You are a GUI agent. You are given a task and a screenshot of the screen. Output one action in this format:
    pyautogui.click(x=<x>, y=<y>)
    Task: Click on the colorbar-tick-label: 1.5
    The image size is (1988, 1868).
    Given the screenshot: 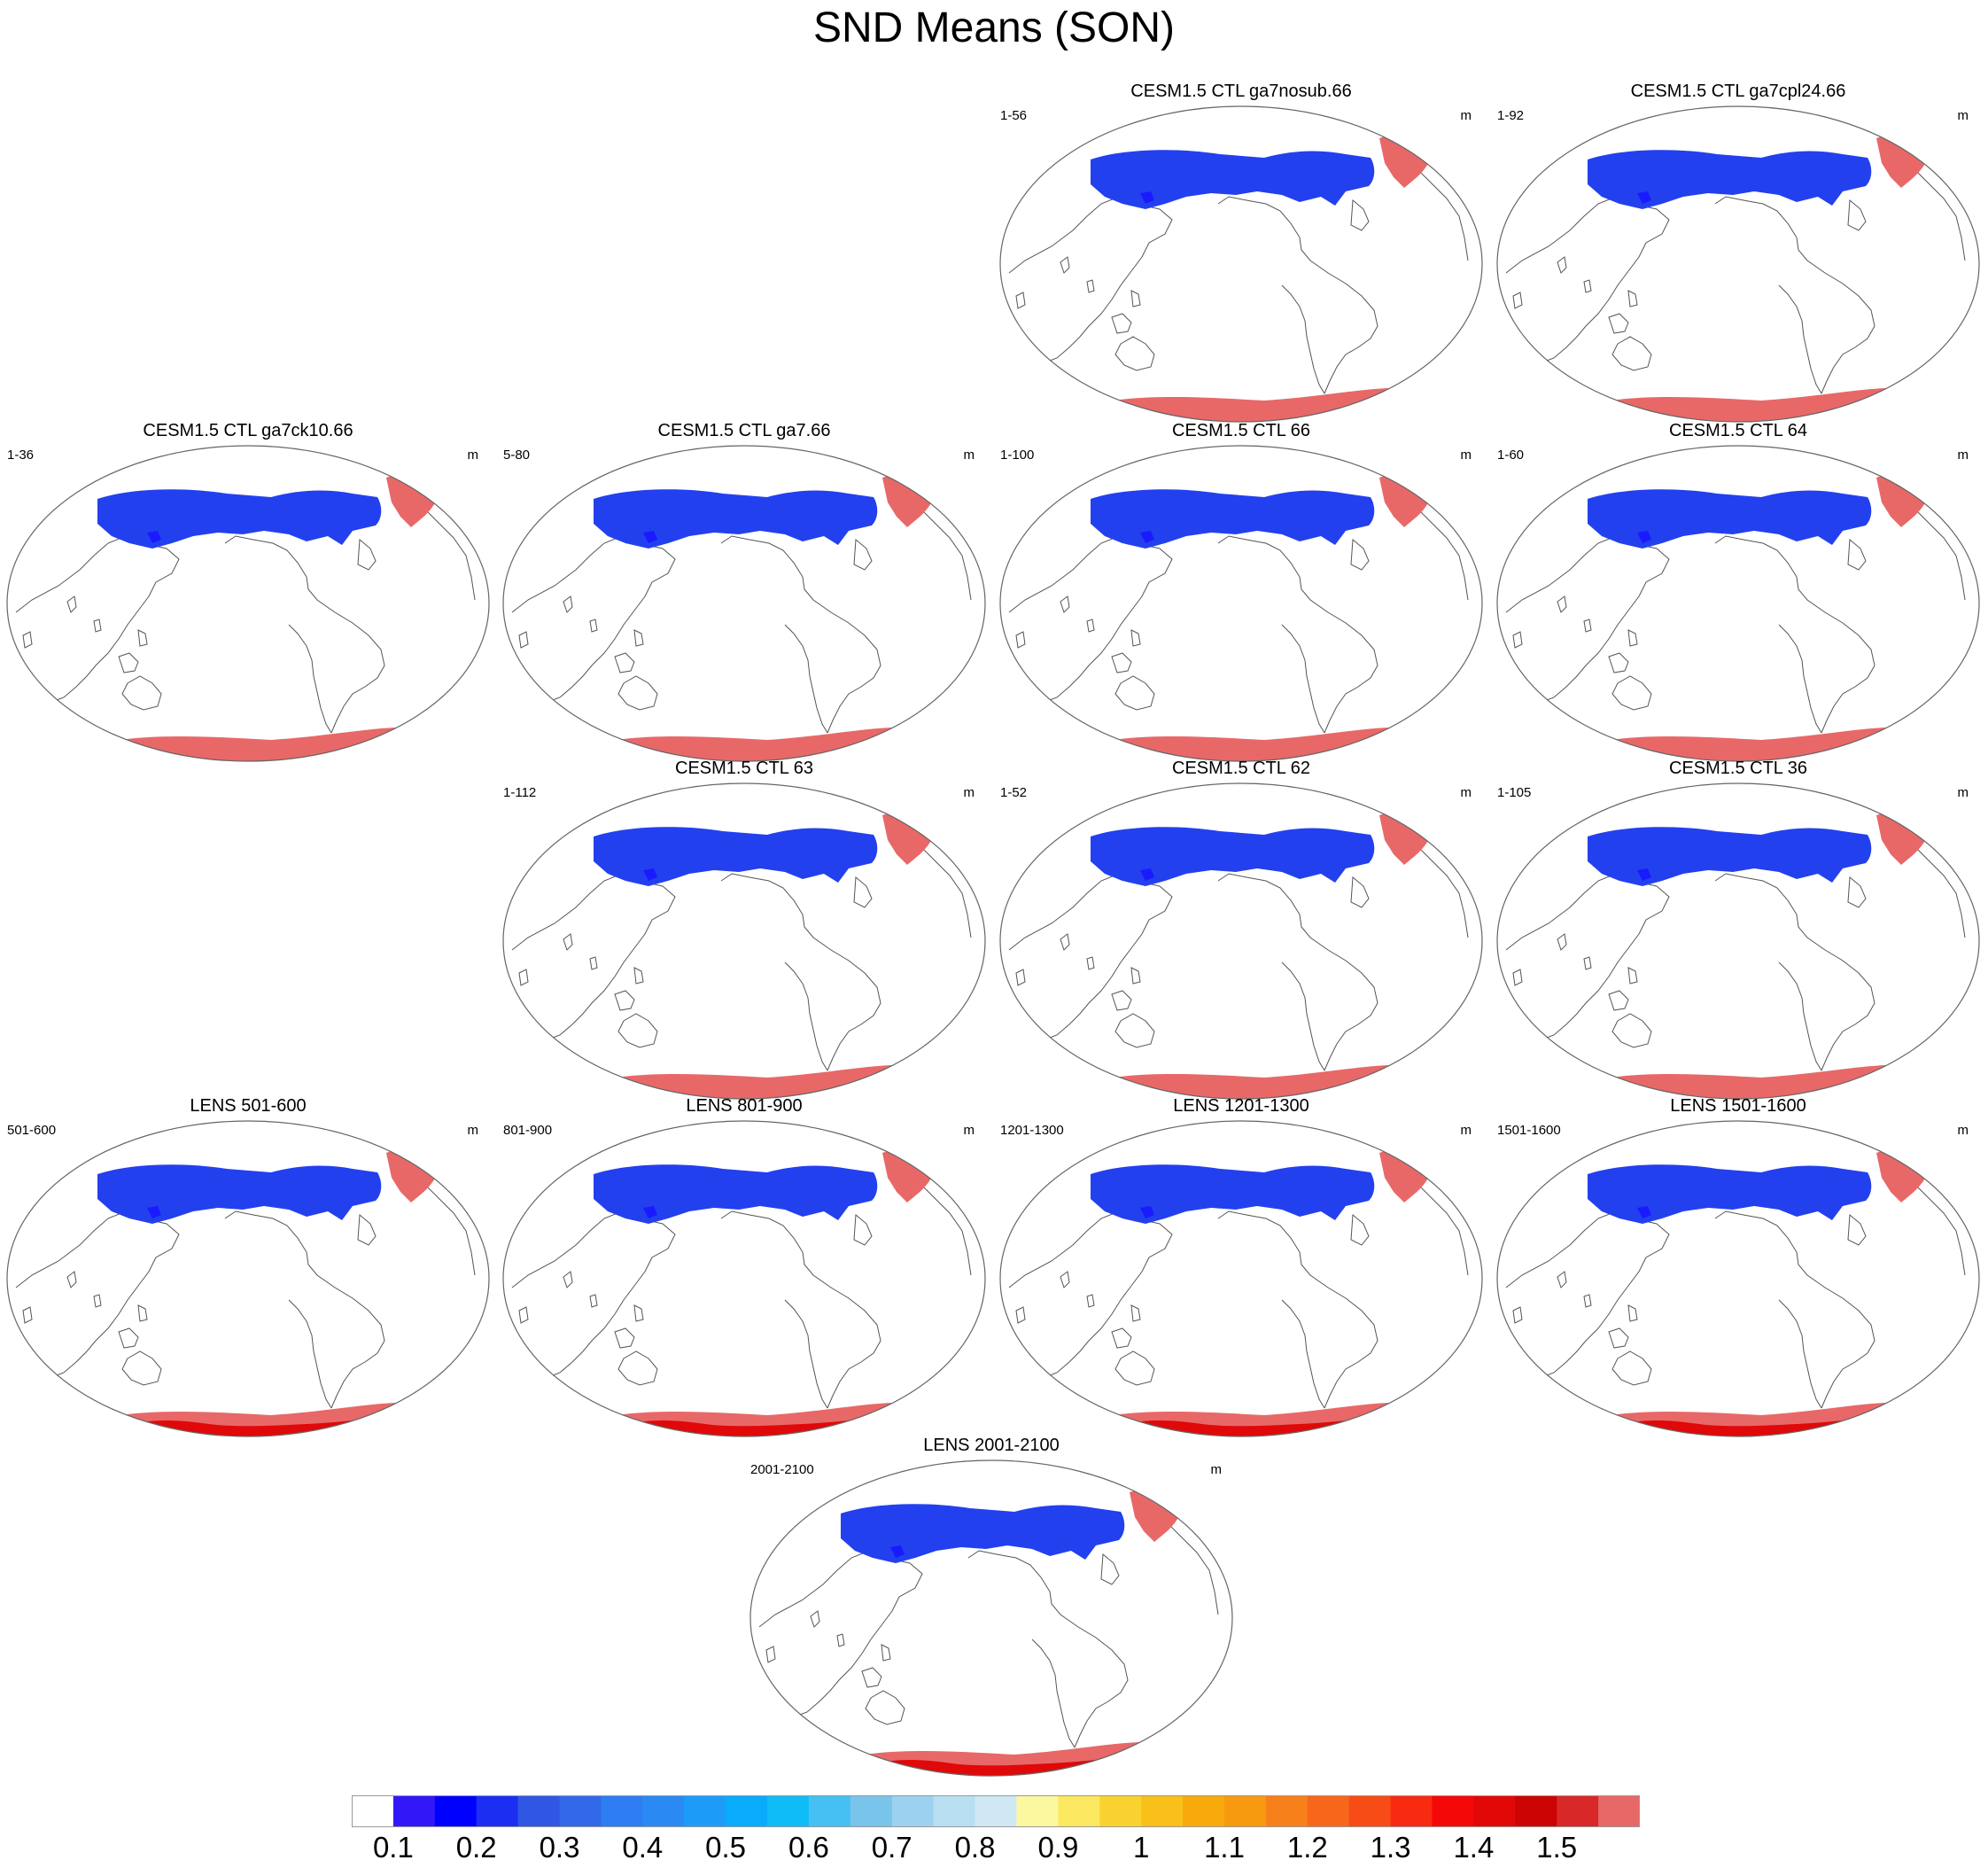 What is the action you would take?
    pyautogui.click(x=1557, y=1847)
    